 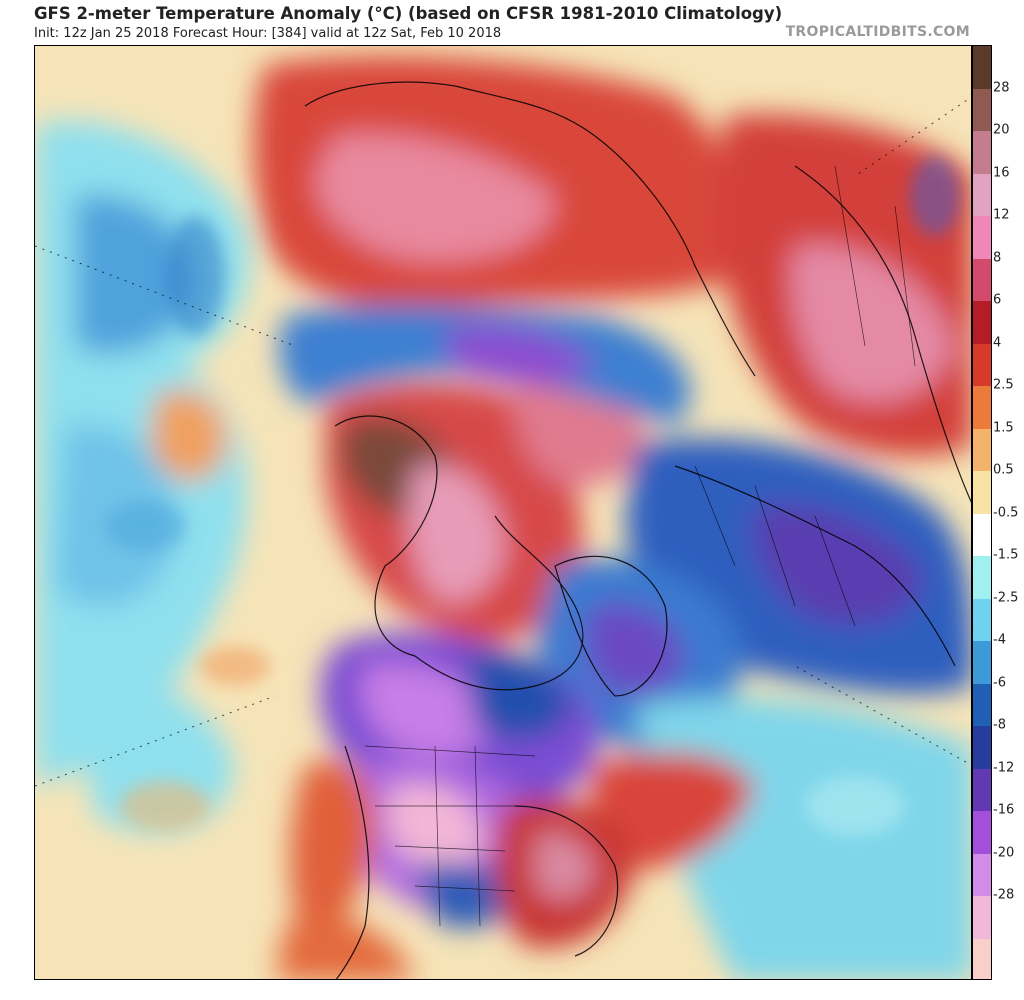 What do you see at coordinates (673, 810) in the screenshot?
I see `region-atlantic-warm-streak` at bounding box center [673, 810].